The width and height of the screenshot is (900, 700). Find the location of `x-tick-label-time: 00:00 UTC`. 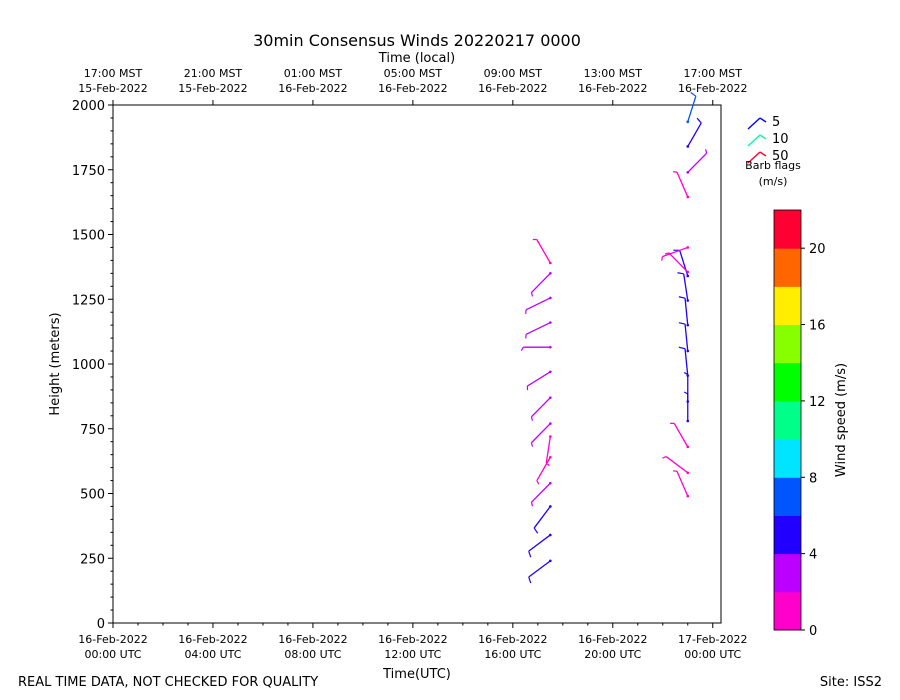

x-tick-label-time: 00:00 UTC is located at coordinates (712, 654).